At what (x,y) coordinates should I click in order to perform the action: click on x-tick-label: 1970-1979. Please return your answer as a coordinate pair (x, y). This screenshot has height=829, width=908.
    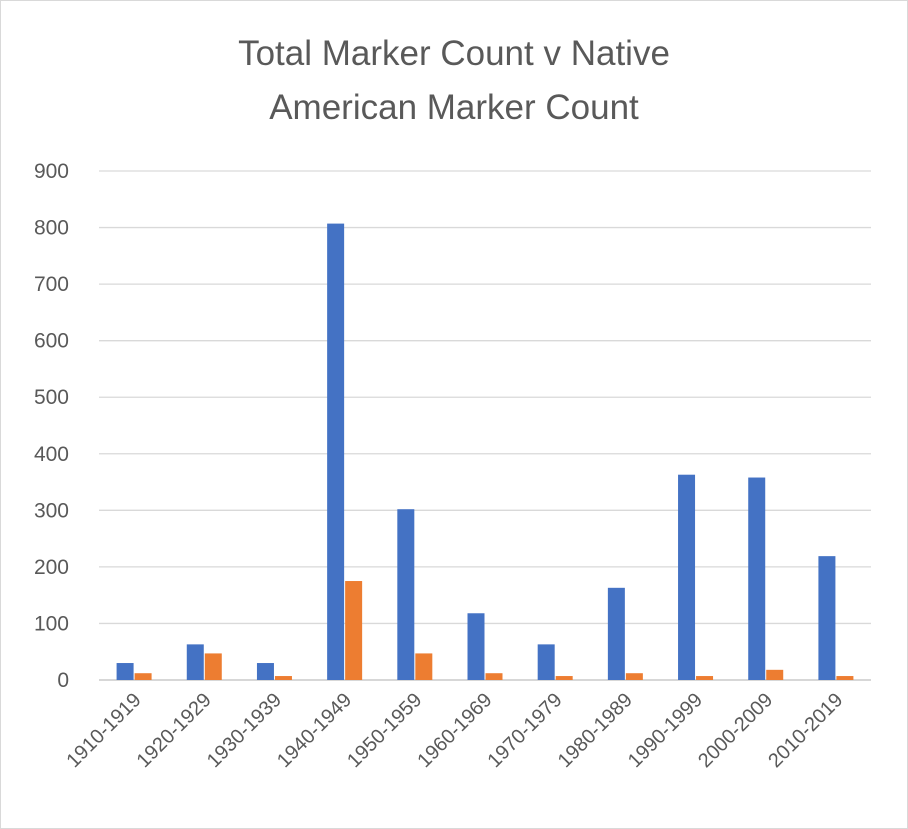
    Looking at the image, I should click on (525, 730).